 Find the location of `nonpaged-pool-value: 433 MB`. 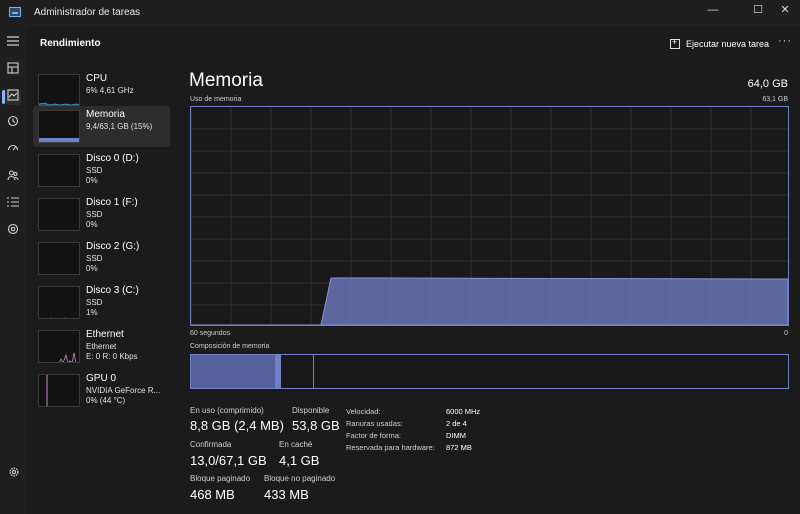

nonpaged-pool-value: 433 MB is located at coordinates (286, 494).